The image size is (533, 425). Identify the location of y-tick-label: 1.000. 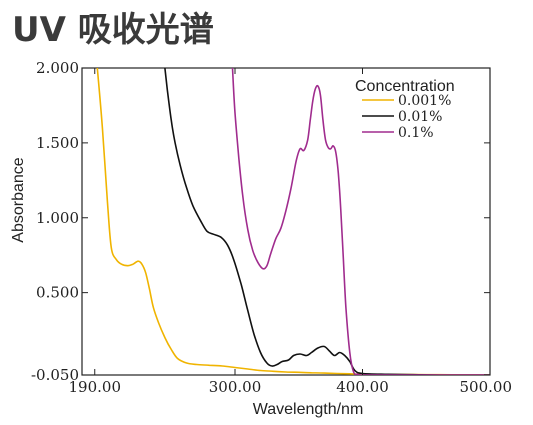
(57, 218).